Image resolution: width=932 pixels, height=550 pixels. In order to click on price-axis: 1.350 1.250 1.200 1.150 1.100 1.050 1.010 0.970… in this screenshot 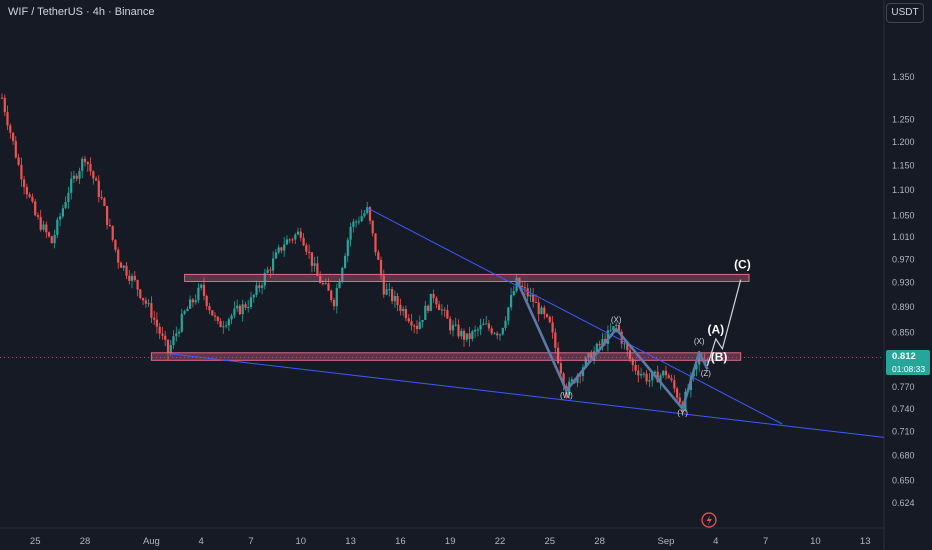, I will do `click(903, 290)`.